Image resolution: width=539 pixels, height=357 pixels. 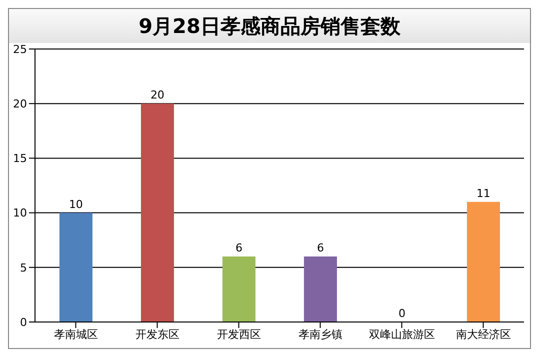 What do you see at coordinates (20, 159) in the screenshot?
I see `y-tick-label: 15` at bounding box center [20, 159].